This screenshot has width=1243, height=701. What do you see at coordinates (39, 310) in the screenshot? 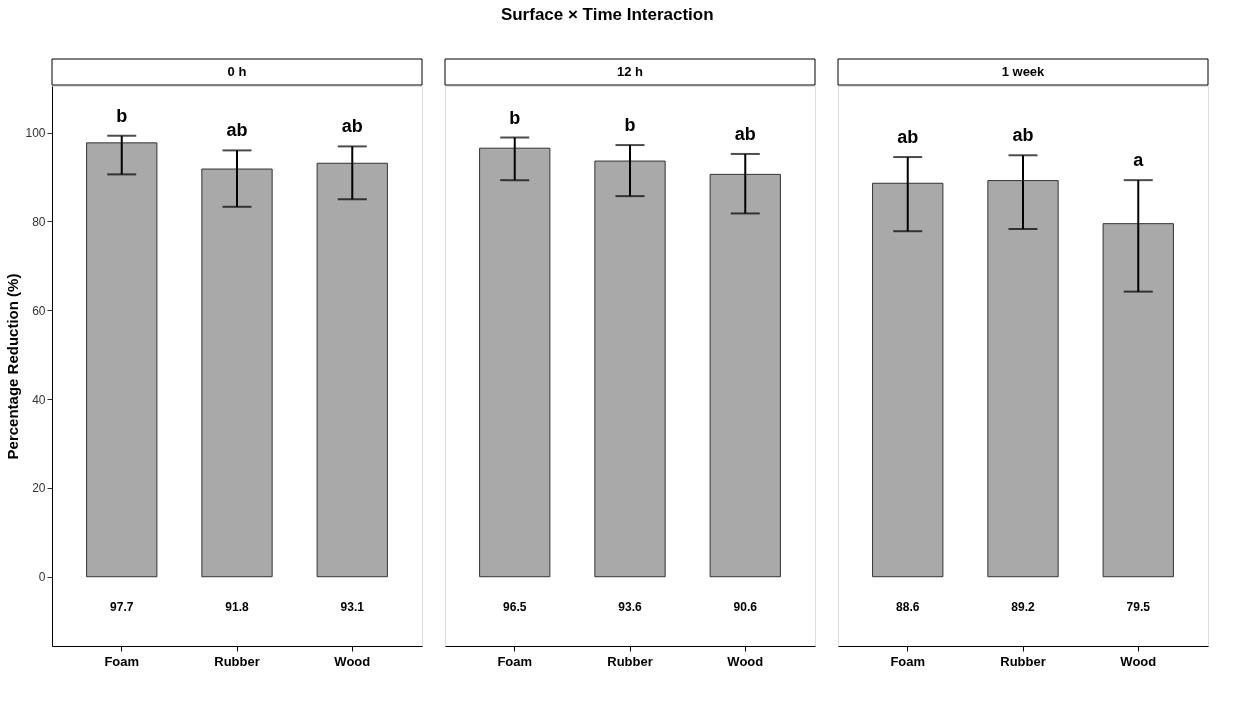
I see `y-tick-label: 60` at bounding box center [39, 310].